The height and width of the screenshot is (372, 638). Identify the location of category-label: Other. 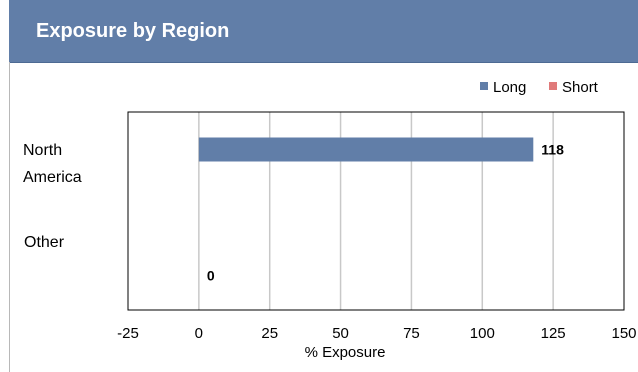
(44, 242).